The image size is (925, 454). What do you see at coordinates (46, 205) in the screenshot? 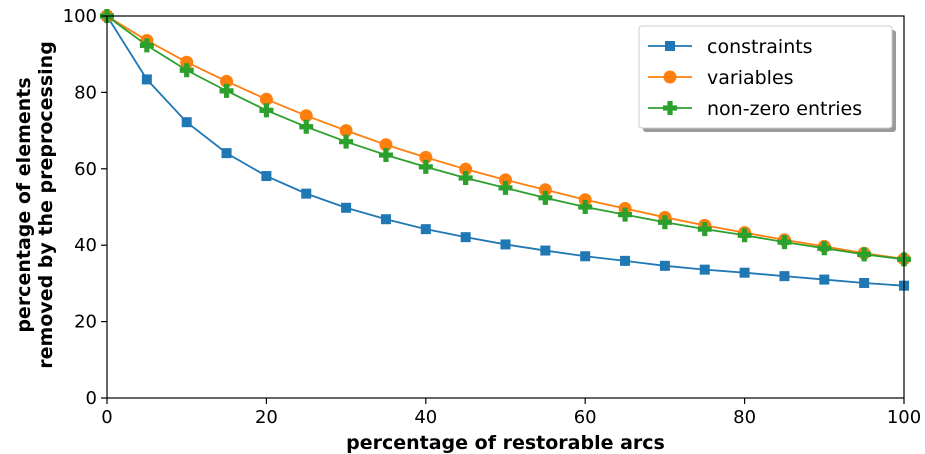
I see `y-axis-label-line-2: removed by the preprocessing` at bounding box center [46, 205].